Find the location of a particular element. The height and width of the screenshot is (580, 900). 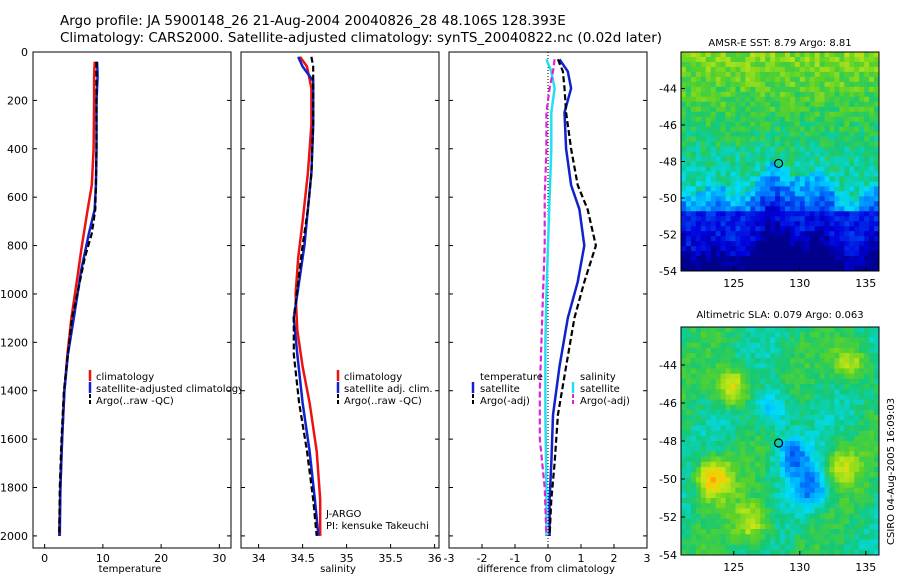

legend-label-satellite: satellite-adjusted climatology is located at coordinates (170, 389).